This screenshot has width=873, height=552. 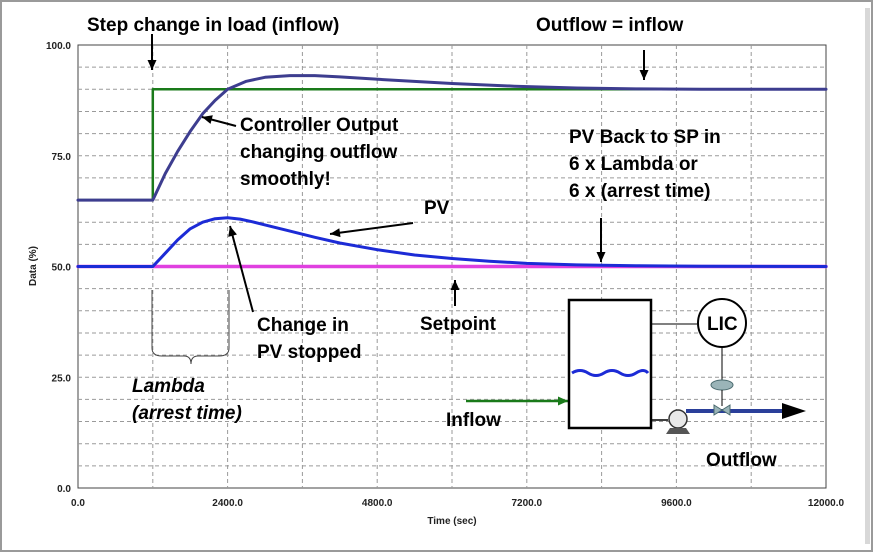 What do you see at coordinates (285, 179) in the screenshot?
I see `annotation-co3: smoothly!` at bounding box center [285, 179].